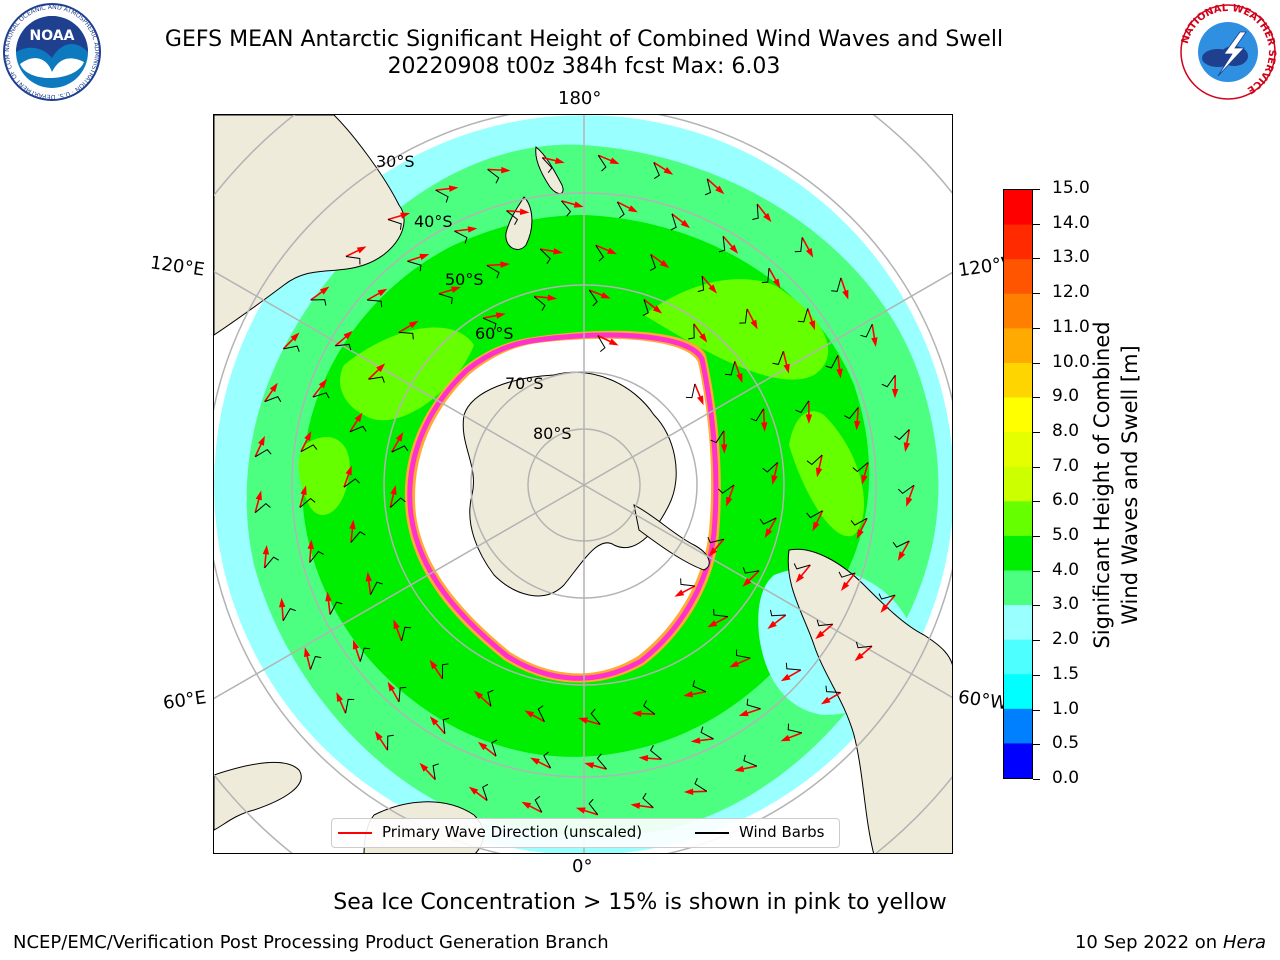  What do you see at coordinates (52, 36) in the screenshot?
I see `svg-text: NOAA` at bounding box center [52, 36].